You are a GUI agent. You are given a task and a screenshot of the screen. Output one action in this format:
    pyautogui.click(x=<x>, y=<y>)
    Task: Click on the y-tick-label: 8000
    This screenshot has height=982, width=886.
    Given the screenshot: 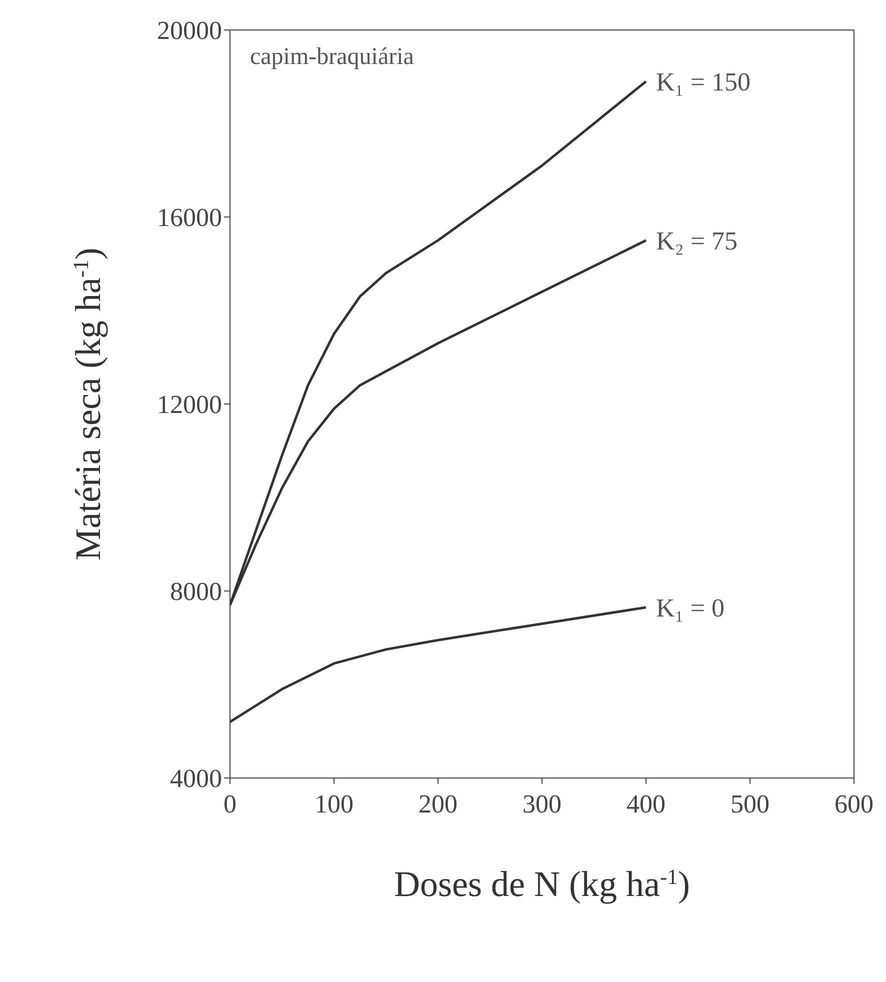 What is the action you would take?
    pyautogui.click(x=196, y=591)
    